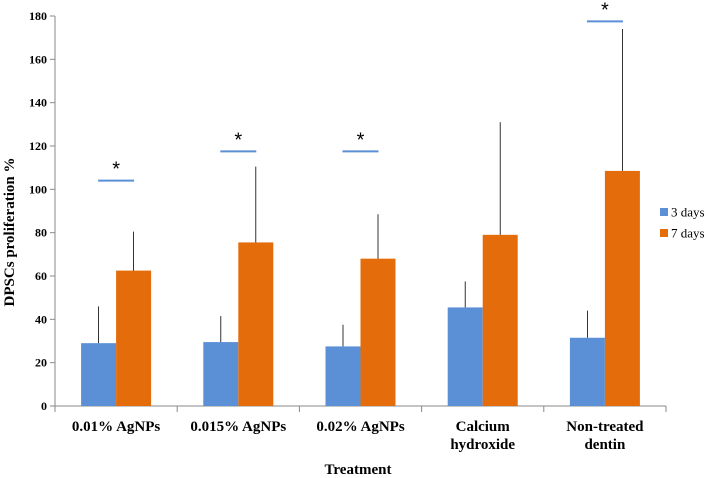 Image resolution: width=708 pixels, height=478 pixels. I want to click on y-axis: 0 20 40 60 80 100 120 140 160 180, so click(42, 211).